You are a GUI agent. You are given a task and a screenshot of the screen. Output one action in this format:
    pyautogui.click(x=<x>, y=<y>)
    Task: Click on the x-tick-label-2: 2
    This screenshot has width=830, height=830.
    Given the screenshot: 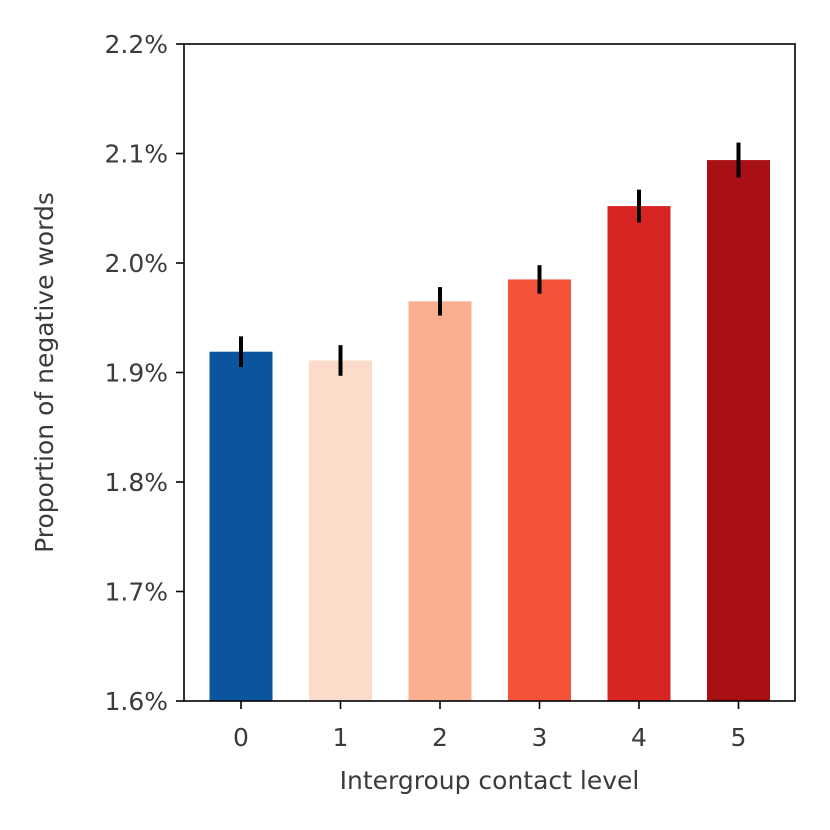 What is the action you would take?
    pyautogui.click(x=440, y=737)
    